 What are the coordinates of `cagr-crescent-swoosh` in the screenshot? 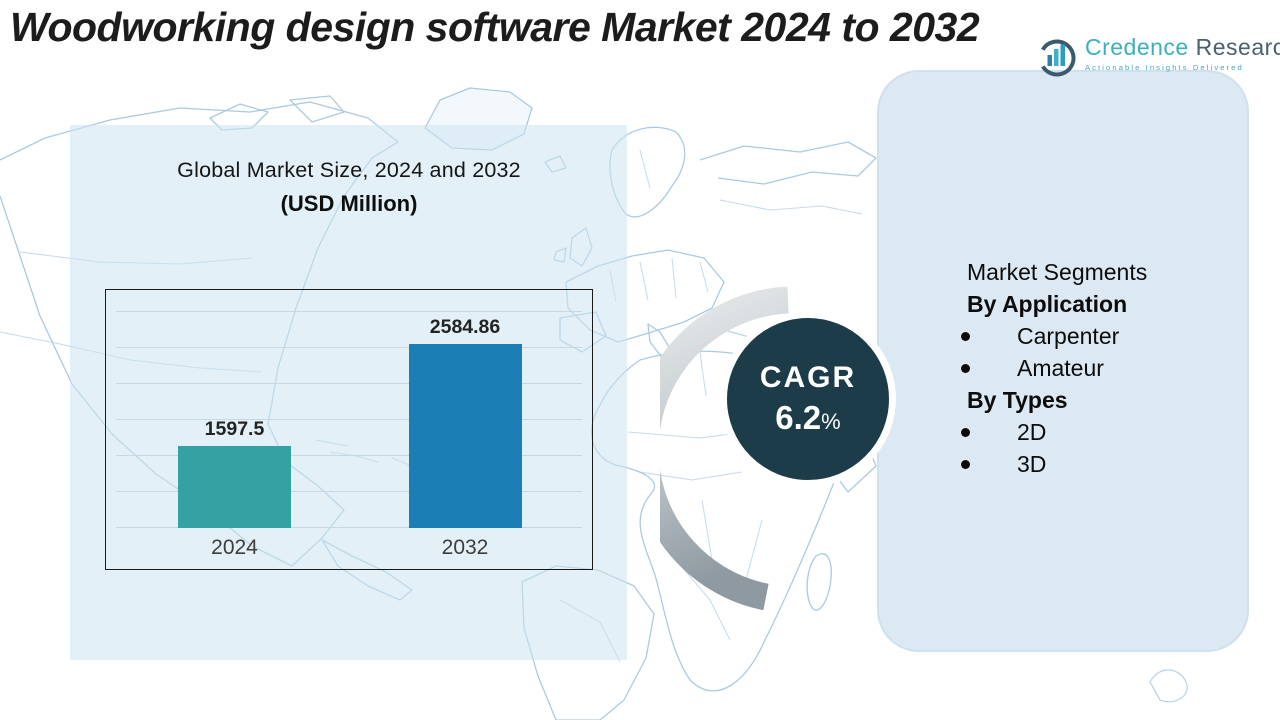 It's located at (724, 448).